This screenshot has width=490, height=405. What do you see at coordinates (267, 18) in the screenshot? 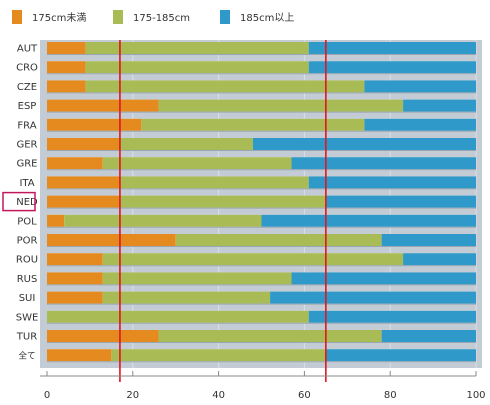
I see `legend-label: 185cm以上` at bounding box center [267, 18].